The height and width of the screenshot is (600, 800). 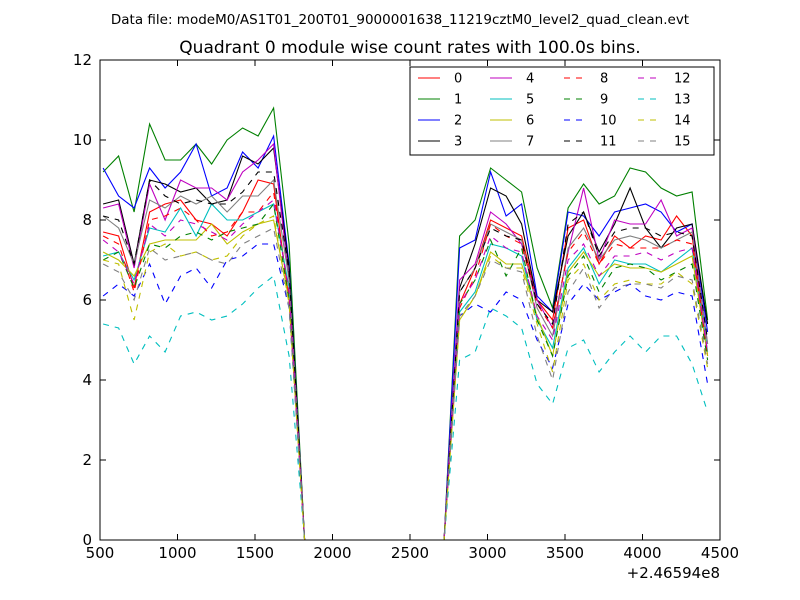 I want to click on legend-frame, so click(x=562, y=111).